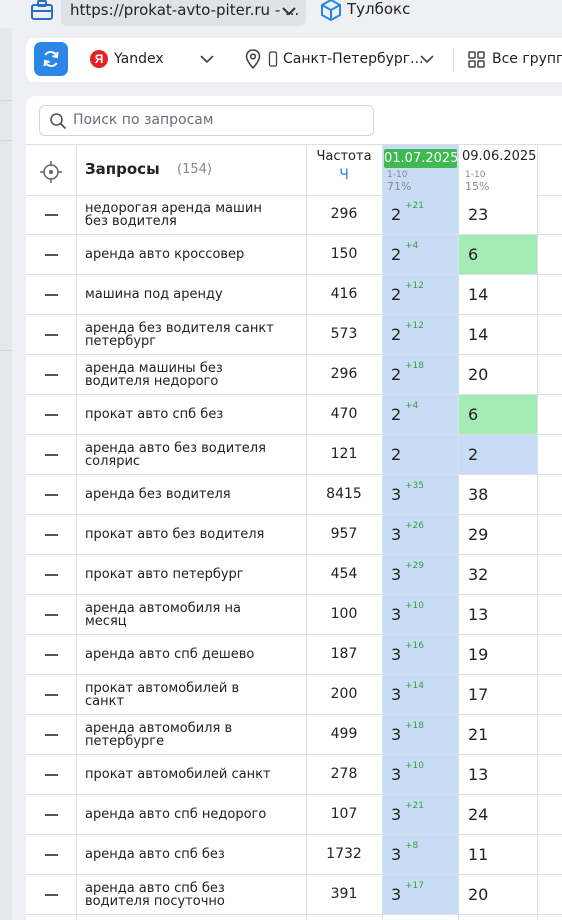 This screenshot has height=920, width=562. I want to click on position-cell-previous: 23, so click(498, 214).